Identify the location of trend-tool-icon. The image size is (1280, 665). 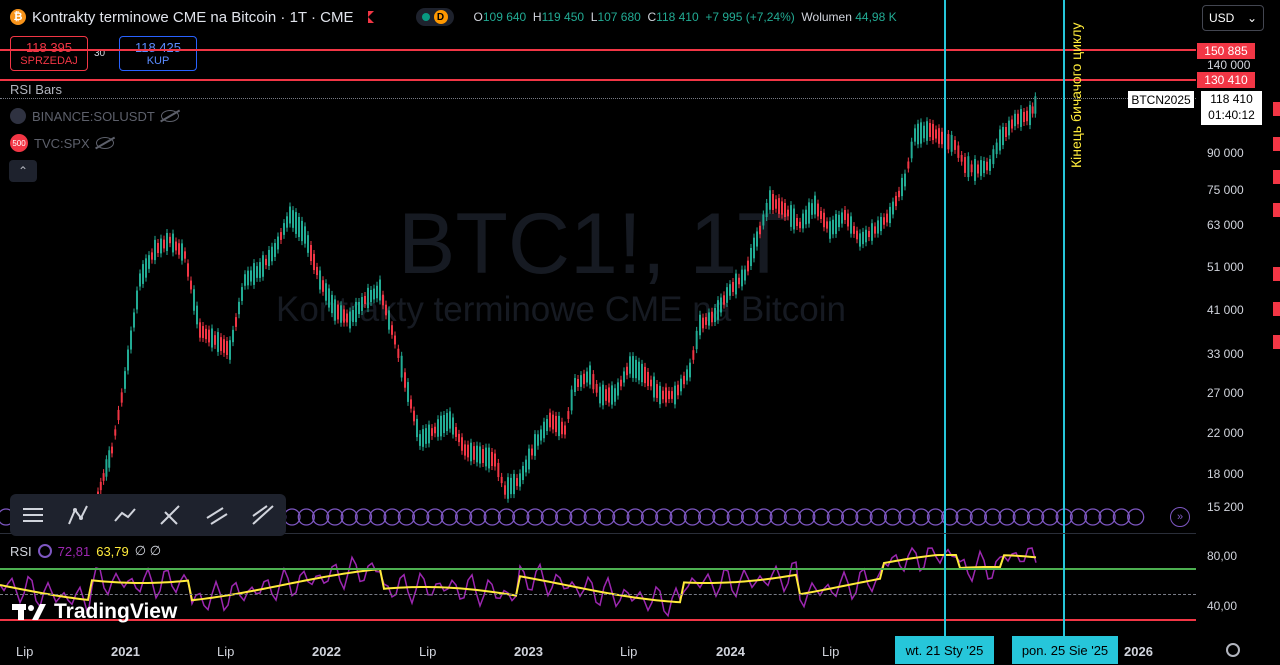
(263, 515).